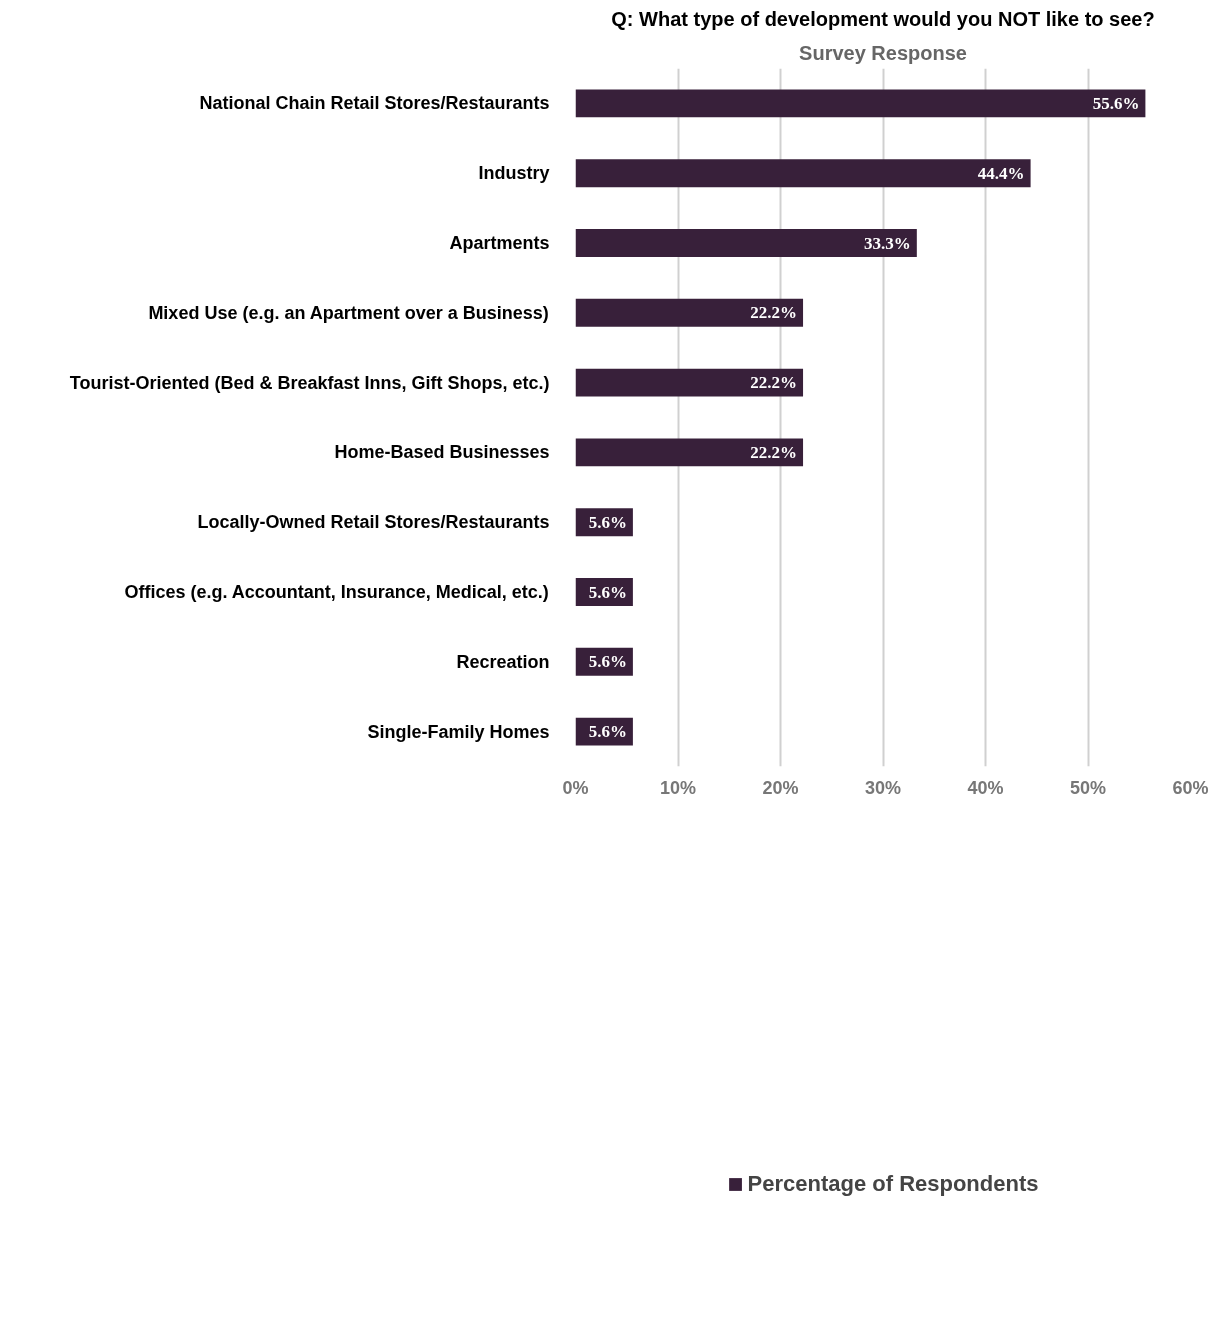 This screenshot has width=1220, height=1325. What do you see at coordinates (893, 1183) in the screenshot?
I see `legend-label: Percentage of Respondents` at bounding box center [893, 1183].